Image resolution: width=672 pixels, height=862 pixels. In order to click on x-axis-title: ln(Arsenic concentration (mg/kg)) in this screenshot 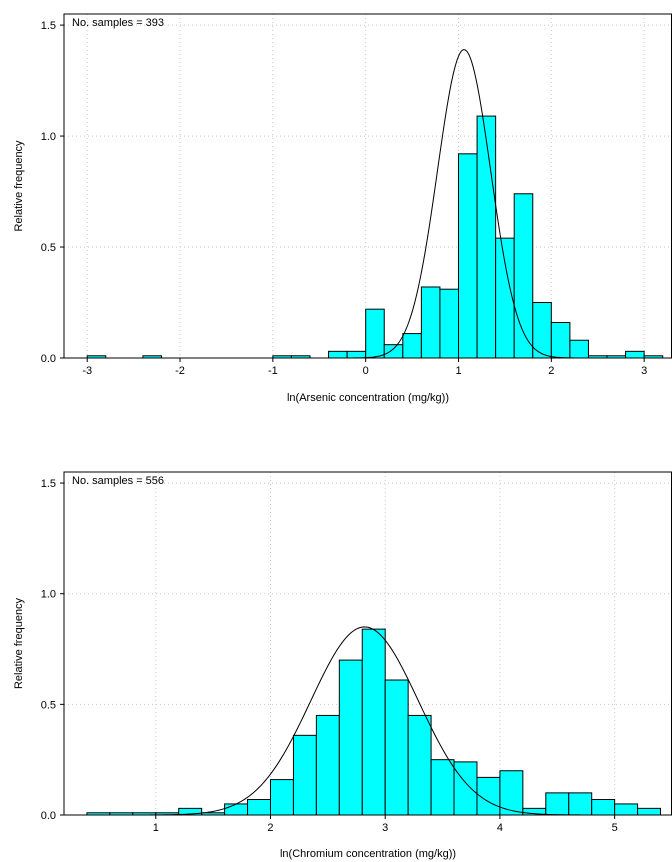, I will do `click(368, 398)`.